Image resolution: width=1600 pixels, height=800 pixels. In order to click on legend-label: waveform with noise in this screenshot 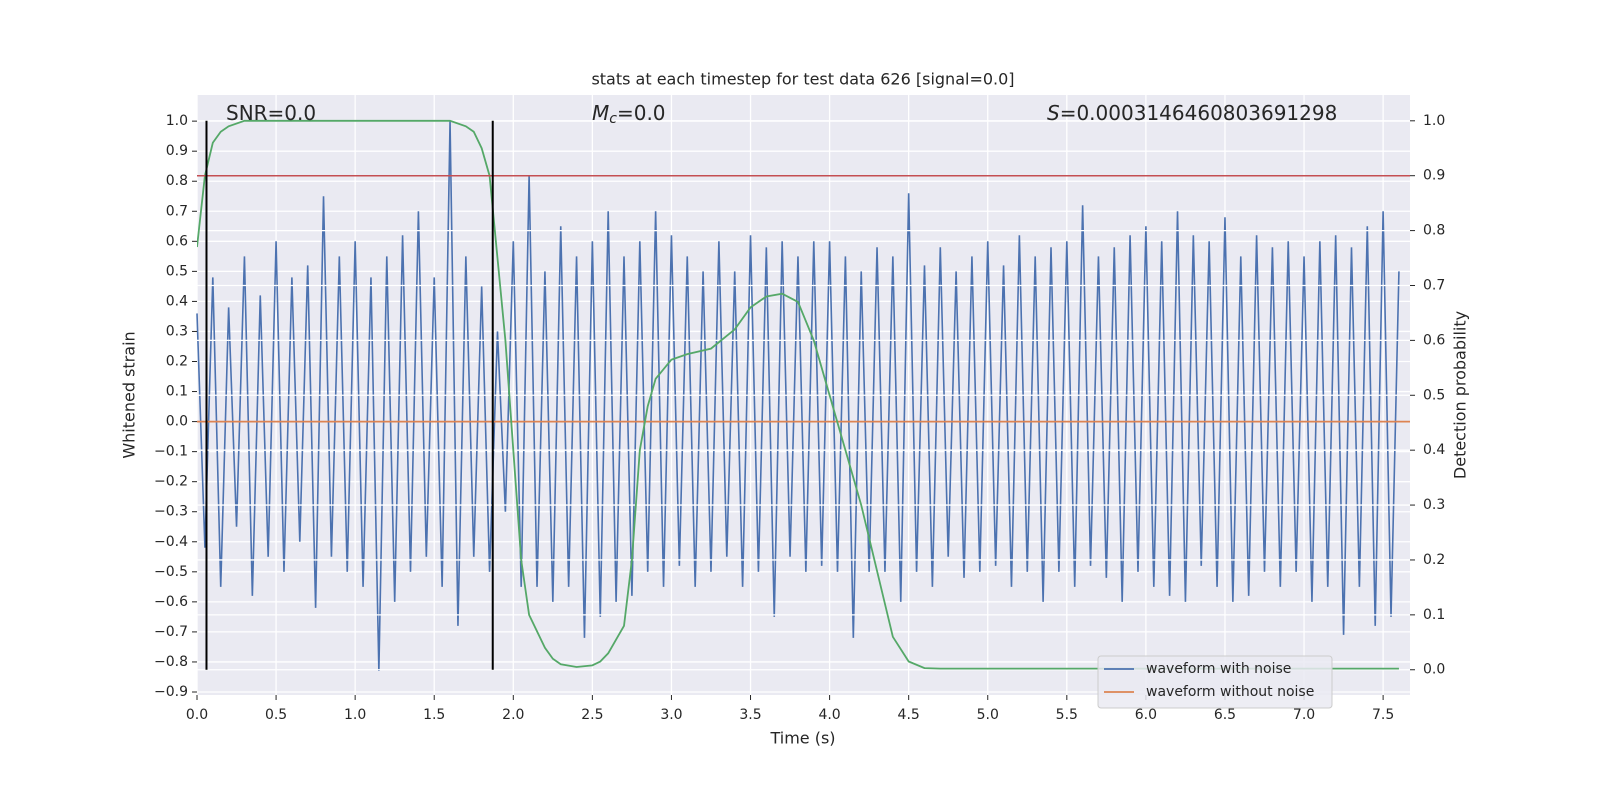, I will do `click(1218, 669)`.